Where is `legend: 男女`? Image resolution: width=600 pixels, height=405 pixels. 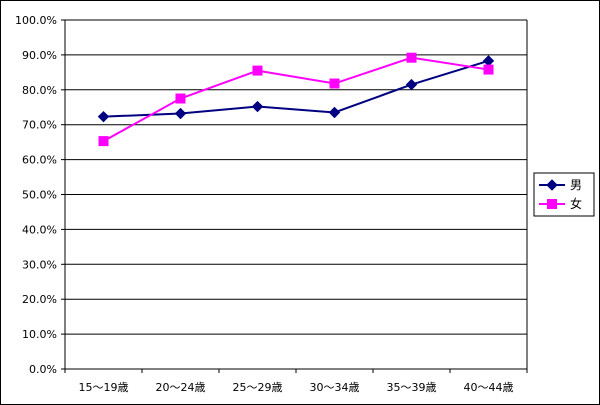
legend: 男女 is located at coordinates (564, 194).